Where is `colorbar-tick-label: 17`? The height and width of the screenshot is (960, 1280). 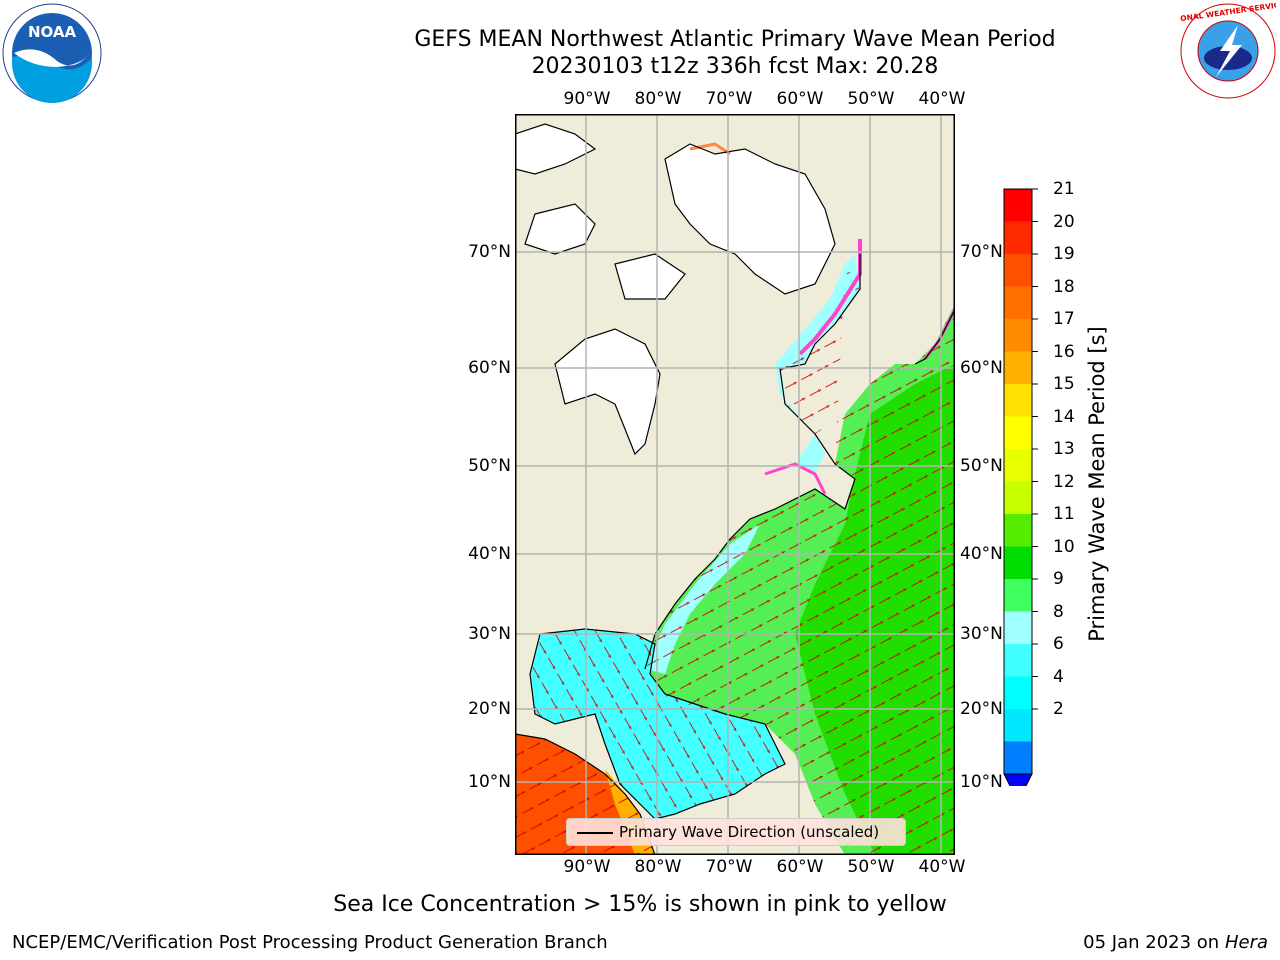
colorbar-tick-label: 17 is located at coordinates (1064, 319).